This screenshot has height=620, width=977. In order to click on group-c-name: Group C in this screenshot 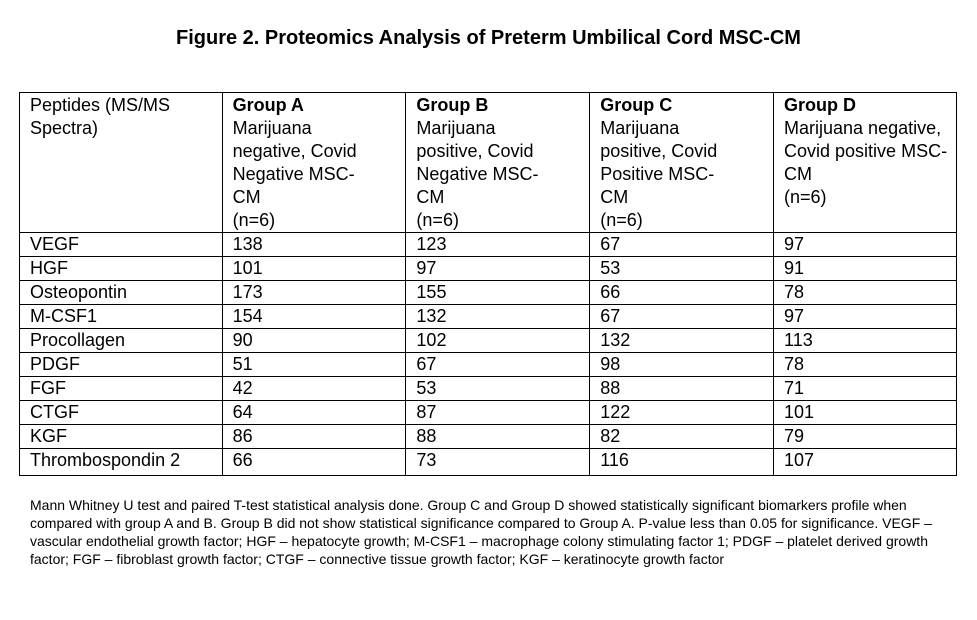, I will do `click(636, 105)`.